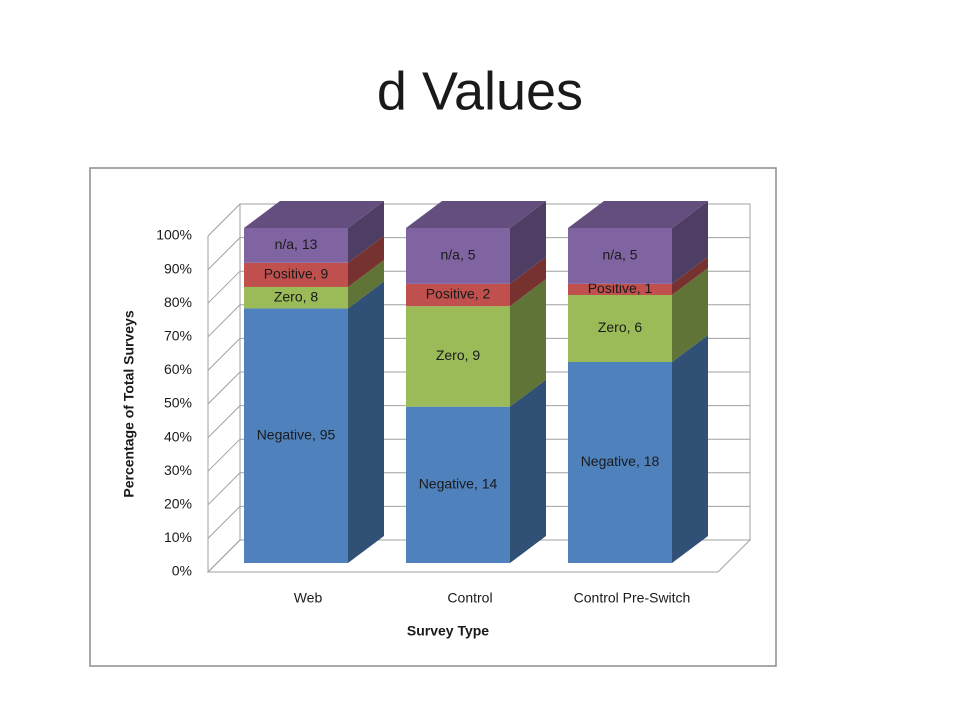 The image size is (960, 720). What do you see at coordinates (178, 436) in the screenshot?
I see `y-tick-label: 40%` at bounding box center [178, 436].